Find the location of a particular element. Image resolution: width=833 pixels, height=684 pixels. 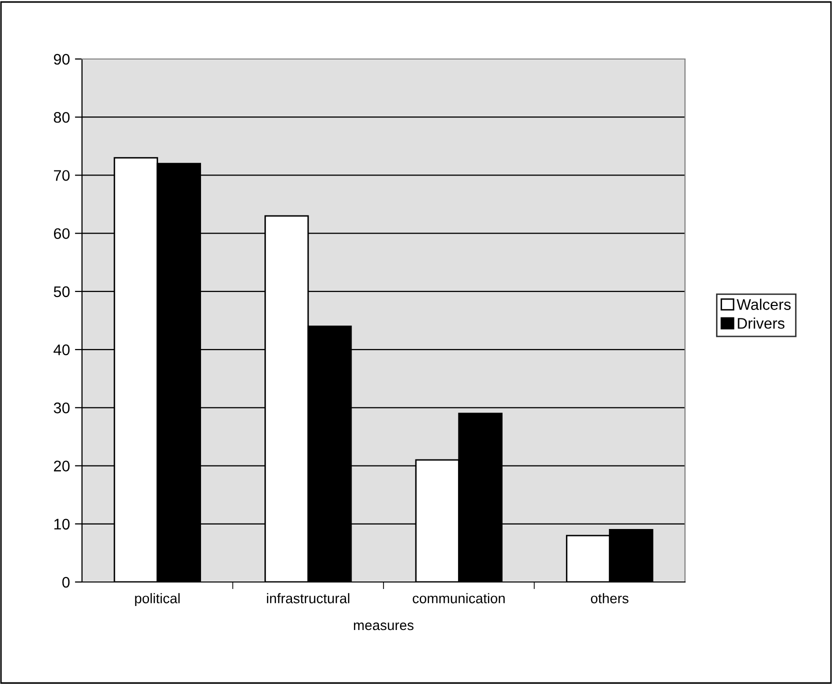

y-tick-label: 50 is located at coordinates (62, 292).